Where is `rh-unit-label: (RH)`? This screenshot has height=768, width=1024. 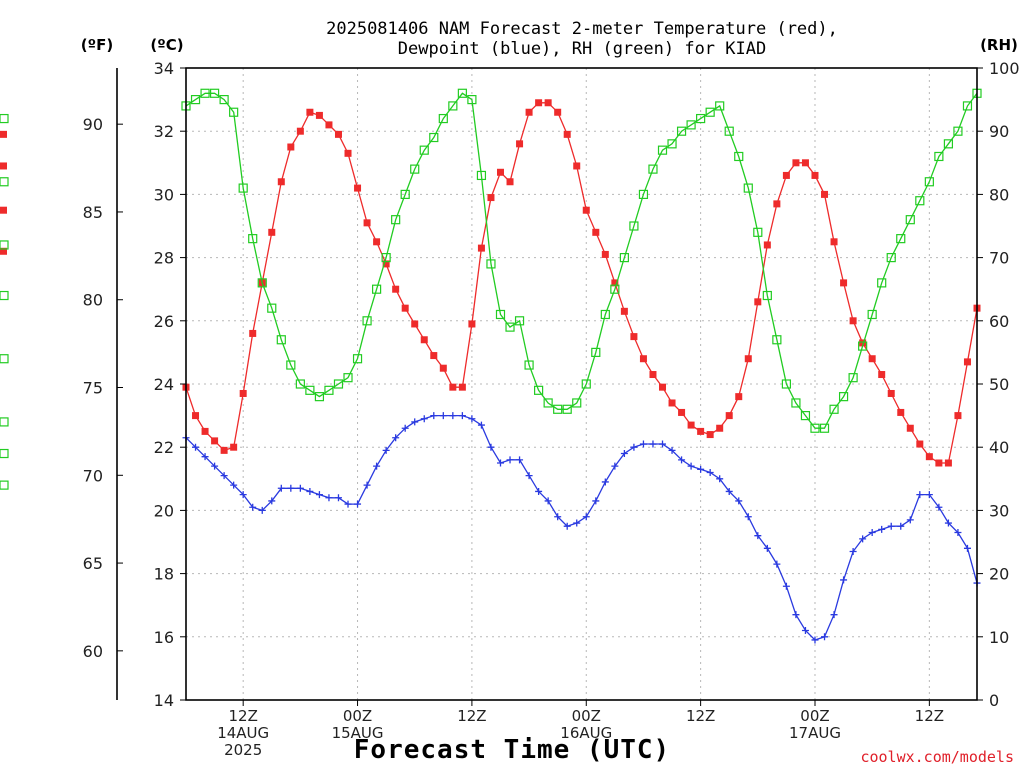
rh-unit-label: (RH) is located at coordinates (999, 45).